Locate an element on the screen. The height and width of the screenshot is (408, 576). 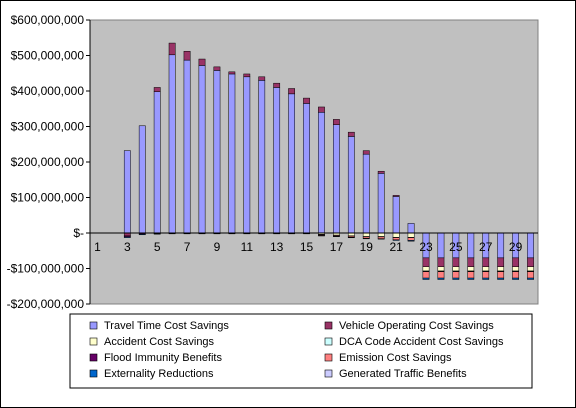
x-axis: 1 3 5 7 9 11 13 15 17 19 21 23 25 27 29 is located at coordinates (308, 247).